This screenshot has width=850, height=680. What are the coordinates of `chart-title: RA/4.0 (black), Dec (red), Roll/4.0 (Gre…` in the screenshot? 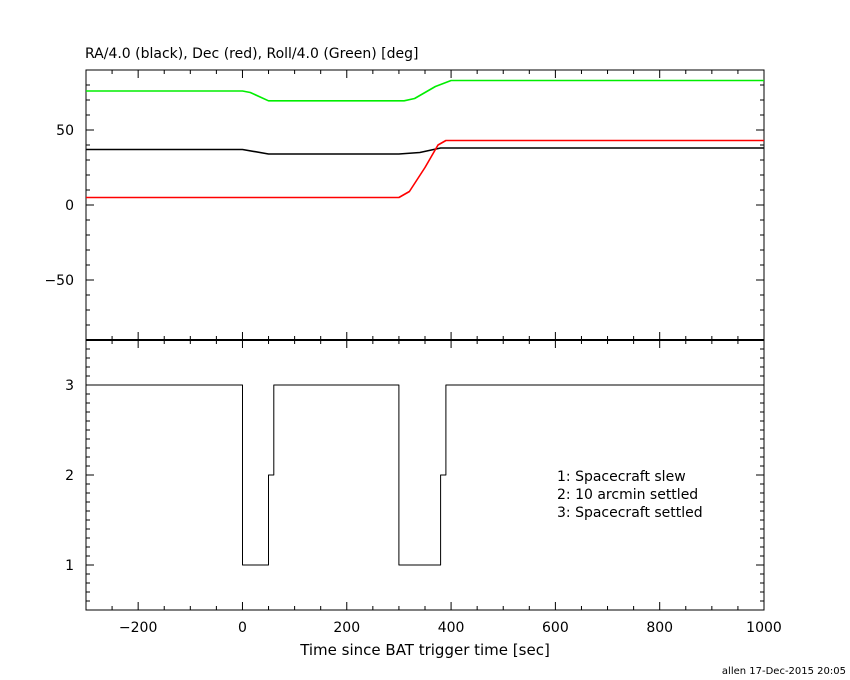 It's located at (251, 54).